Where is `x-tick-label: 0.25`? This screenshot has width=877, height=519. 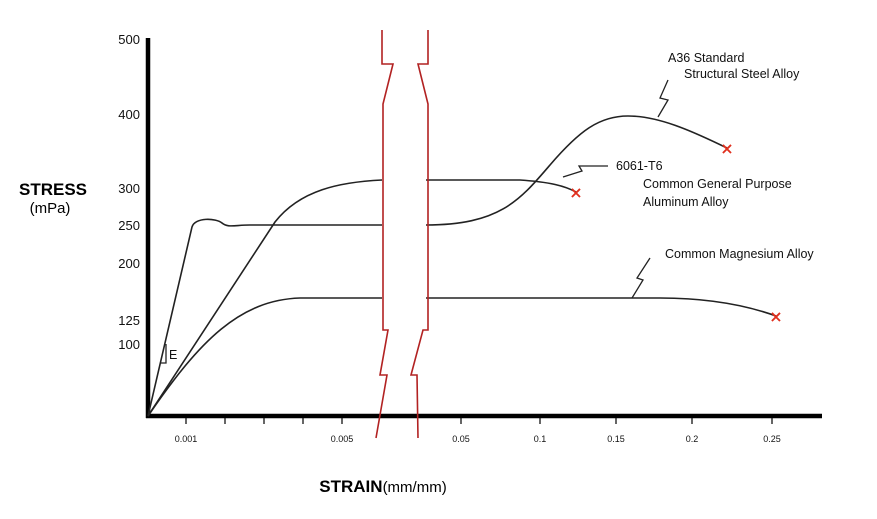
x-tick-label: 0.25 is located at coordinates (772, 439).